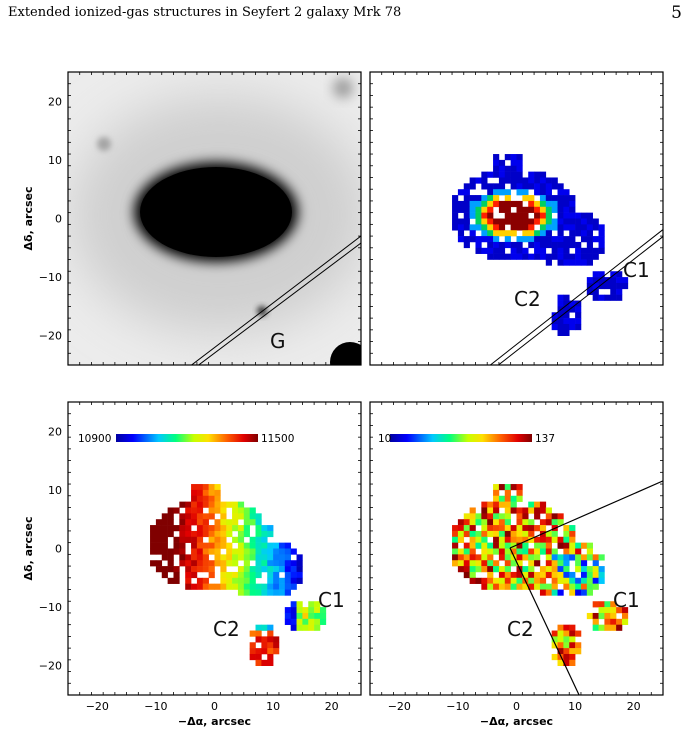 The image size is (692, 731). Describe the element at coordinates (94, 439) in the screenshot. I see `colorbar-min: 10900` at that location.